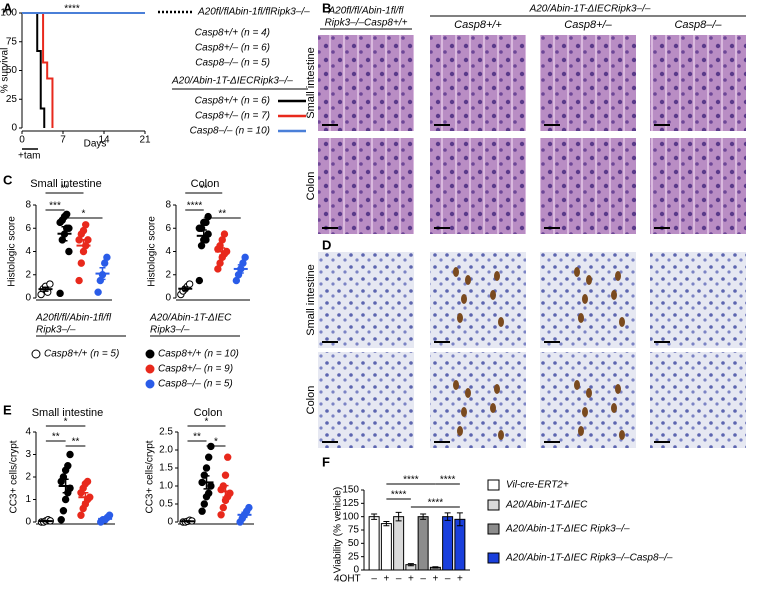  What do you see at coordinates (28, 432) in the screenshot?
I see `y-tick-label: 4` at bounding box center [28, 432].